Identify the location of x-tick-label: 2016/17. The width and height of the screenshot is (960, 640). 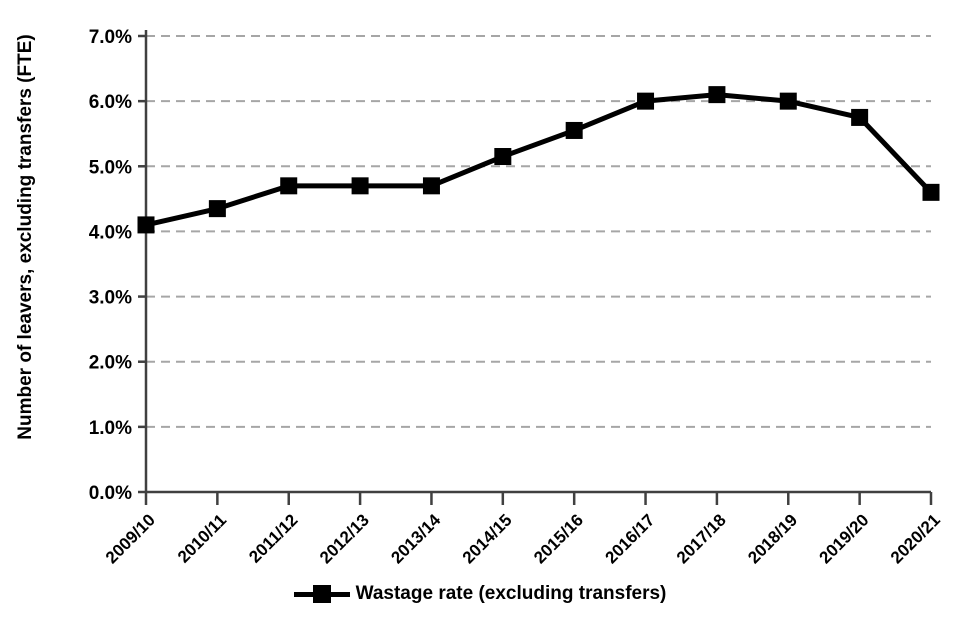
(629, 538).